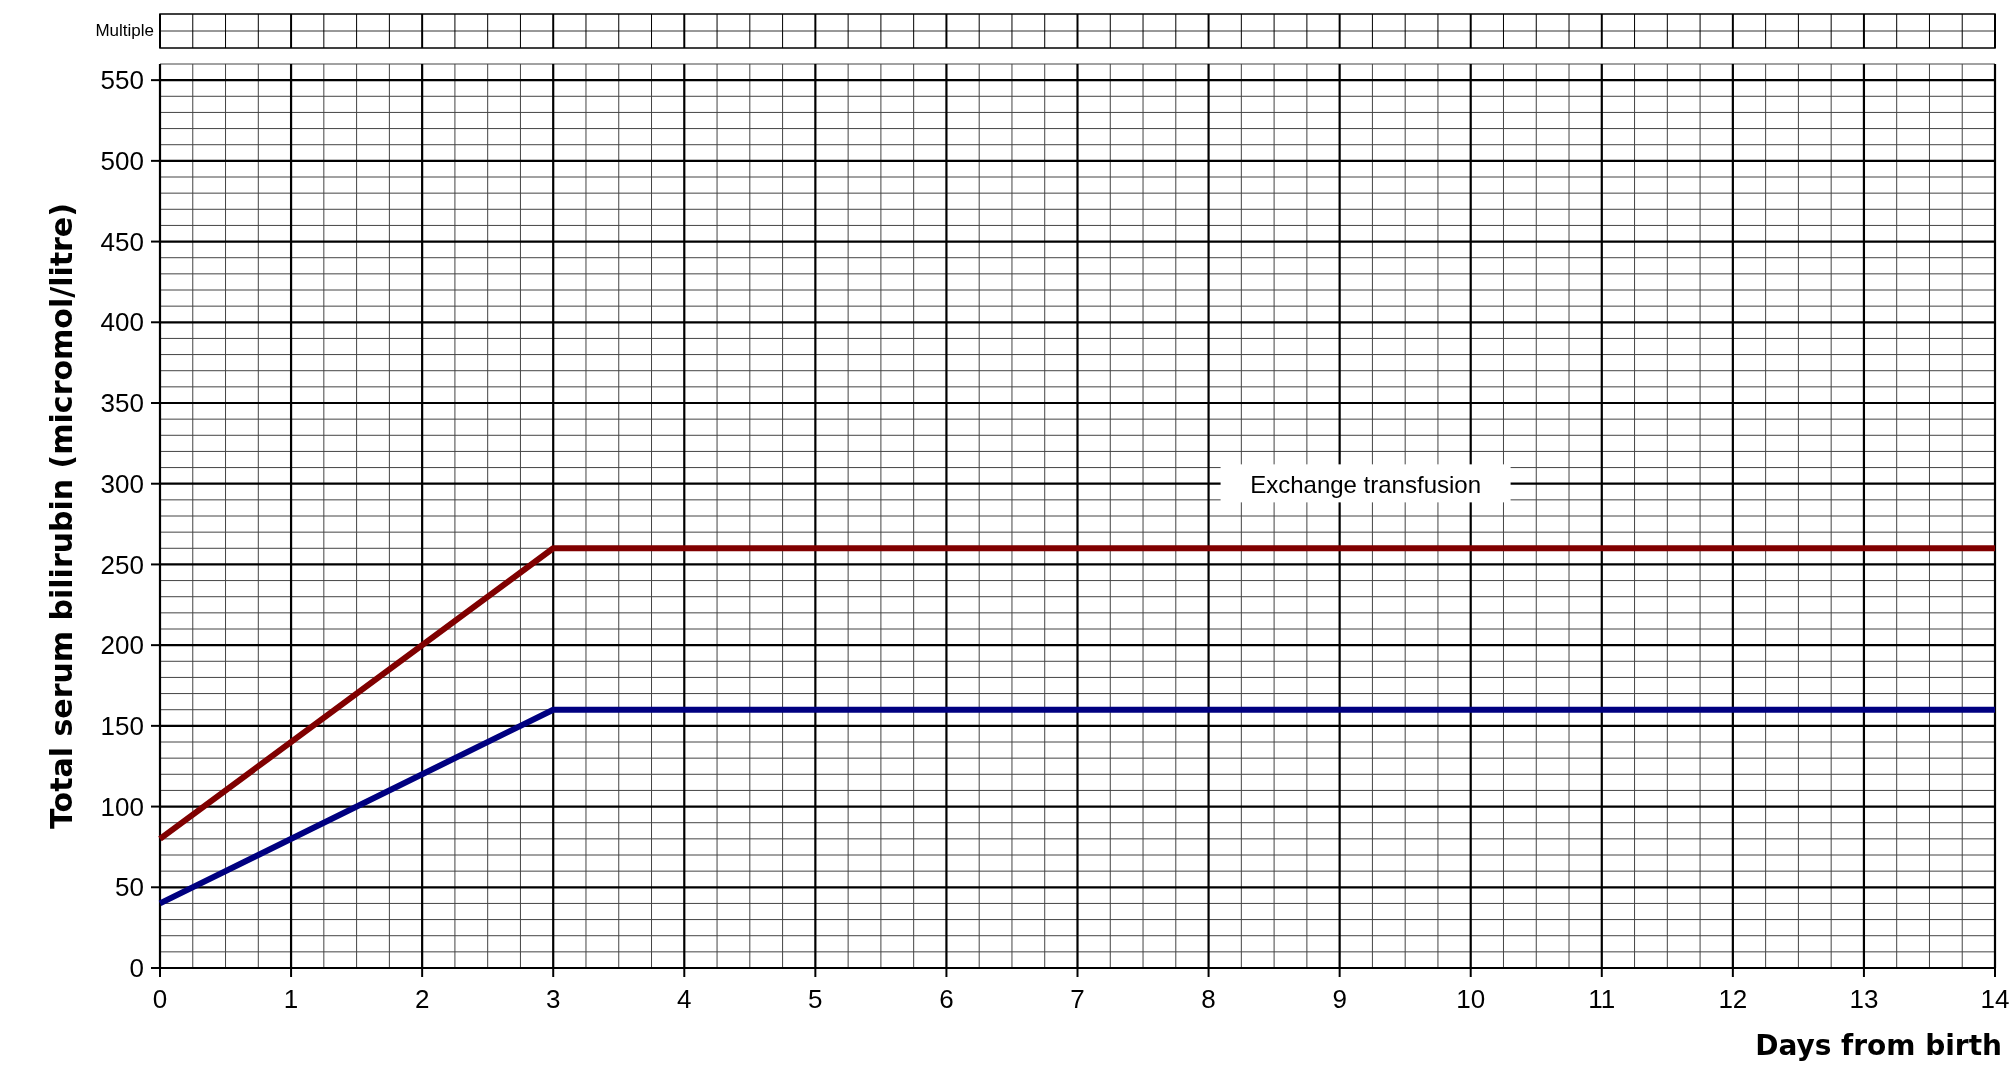  Describe the element at coordinates (1339, 999) in the screenshot. I see `x-tick-label: 9` at that location.